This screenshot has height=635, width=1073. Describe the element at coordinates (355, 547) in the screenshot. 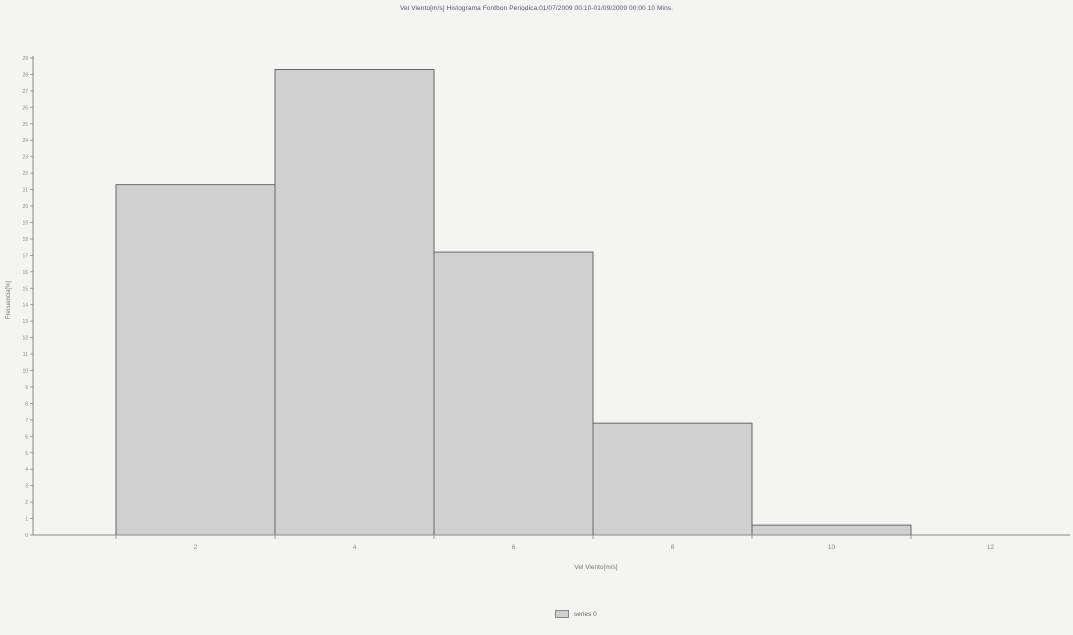

I see `x-tick-label: 4` at that location.